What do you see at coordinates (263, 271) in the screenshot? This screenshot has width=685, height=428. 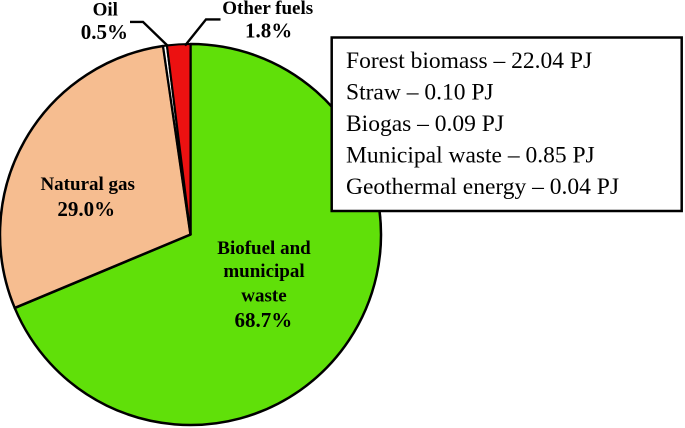 I see `svg-text: municipal` at bounding box center [263, 271].